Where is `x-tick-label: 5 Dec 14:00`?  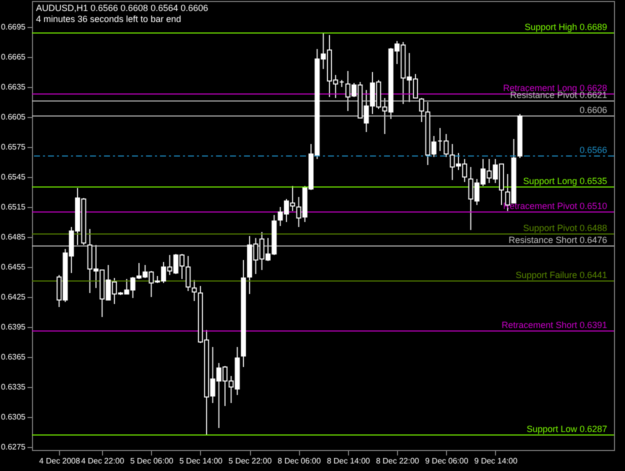 x-tick-label: 5 Dec 14:00 is located at coordinates (201, 461).